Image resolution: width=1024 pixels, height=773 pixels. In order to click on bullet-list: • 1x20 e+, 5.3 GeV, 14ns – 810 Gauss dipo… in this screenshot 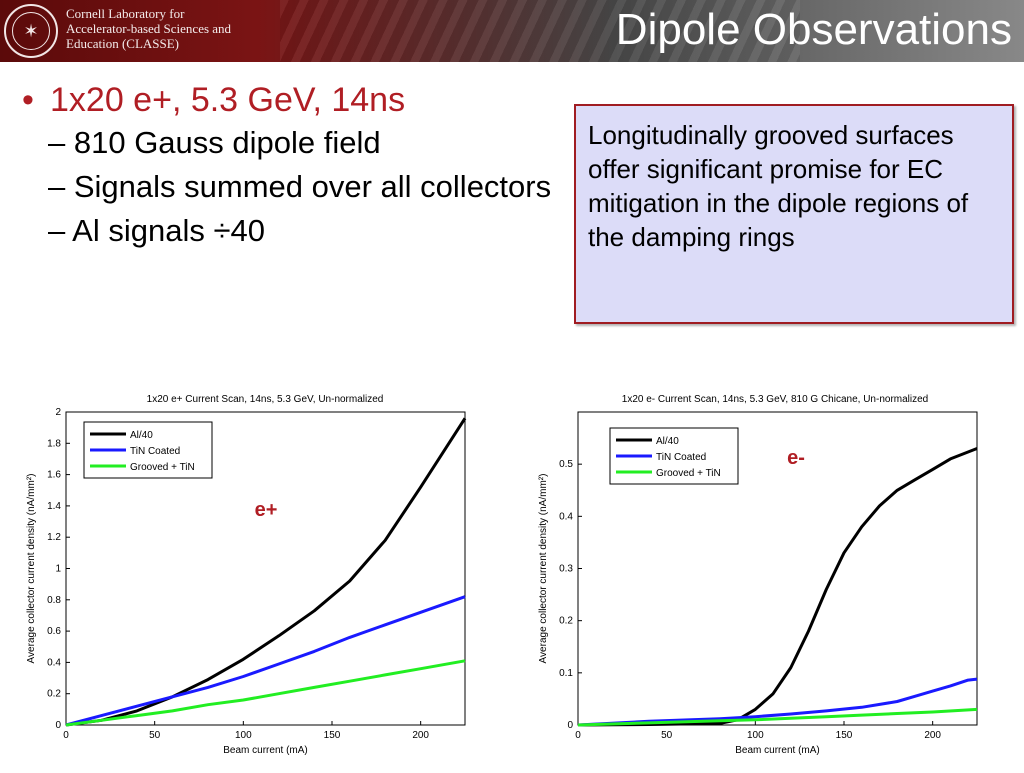, I will do `click(292, 167)`.